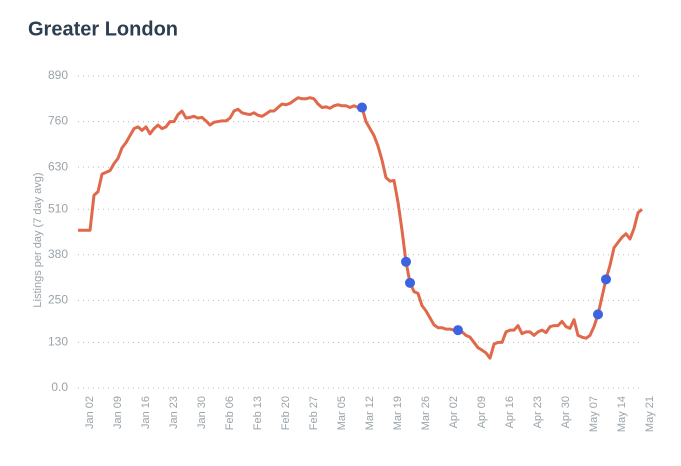 This screenshot has width=681, height=466. I want to click on x-tick-label: Feb 27, so click(314, 413).